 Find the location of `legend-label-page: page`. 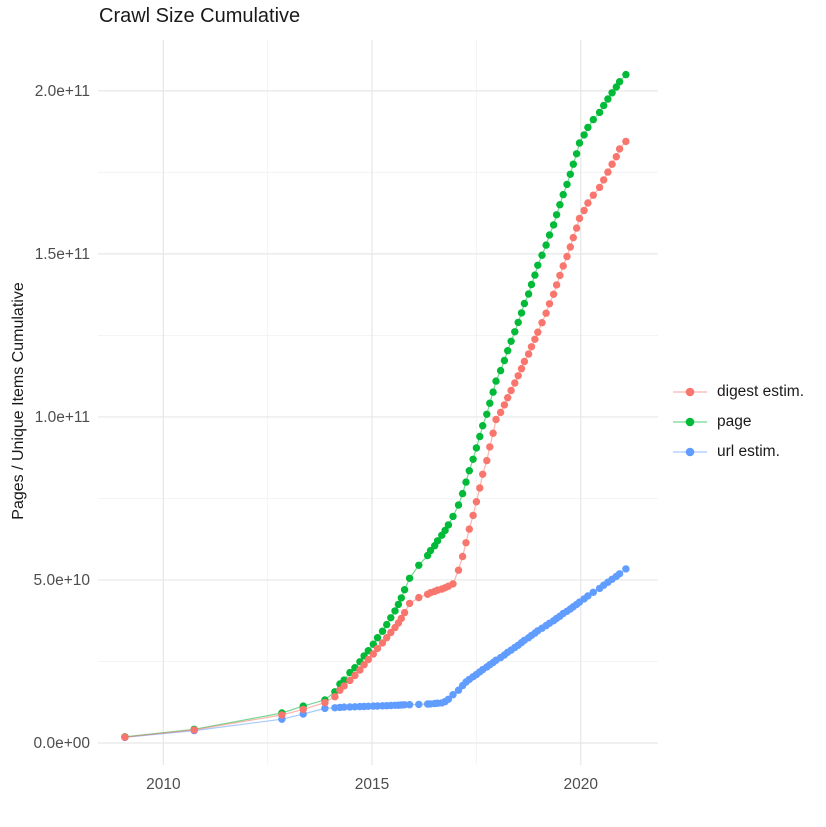

legend-label-page: page is located at coordinates (734, 421).